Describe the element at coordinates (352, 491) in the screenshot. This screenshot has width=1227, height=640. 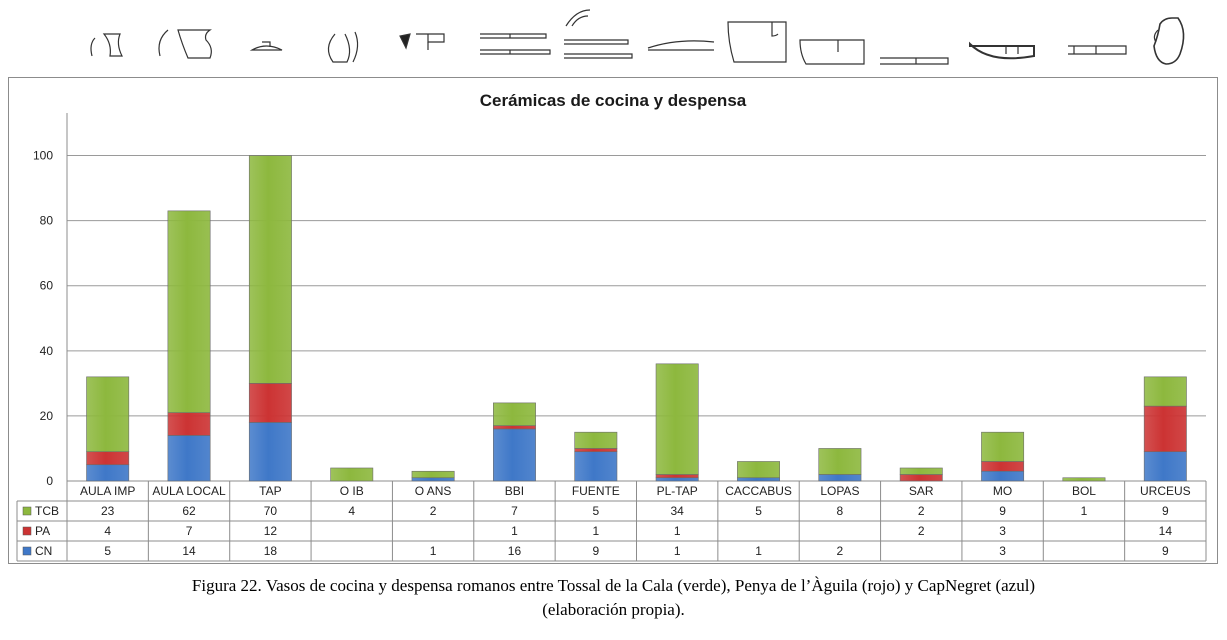
I see `category-label: O IB` at that location.